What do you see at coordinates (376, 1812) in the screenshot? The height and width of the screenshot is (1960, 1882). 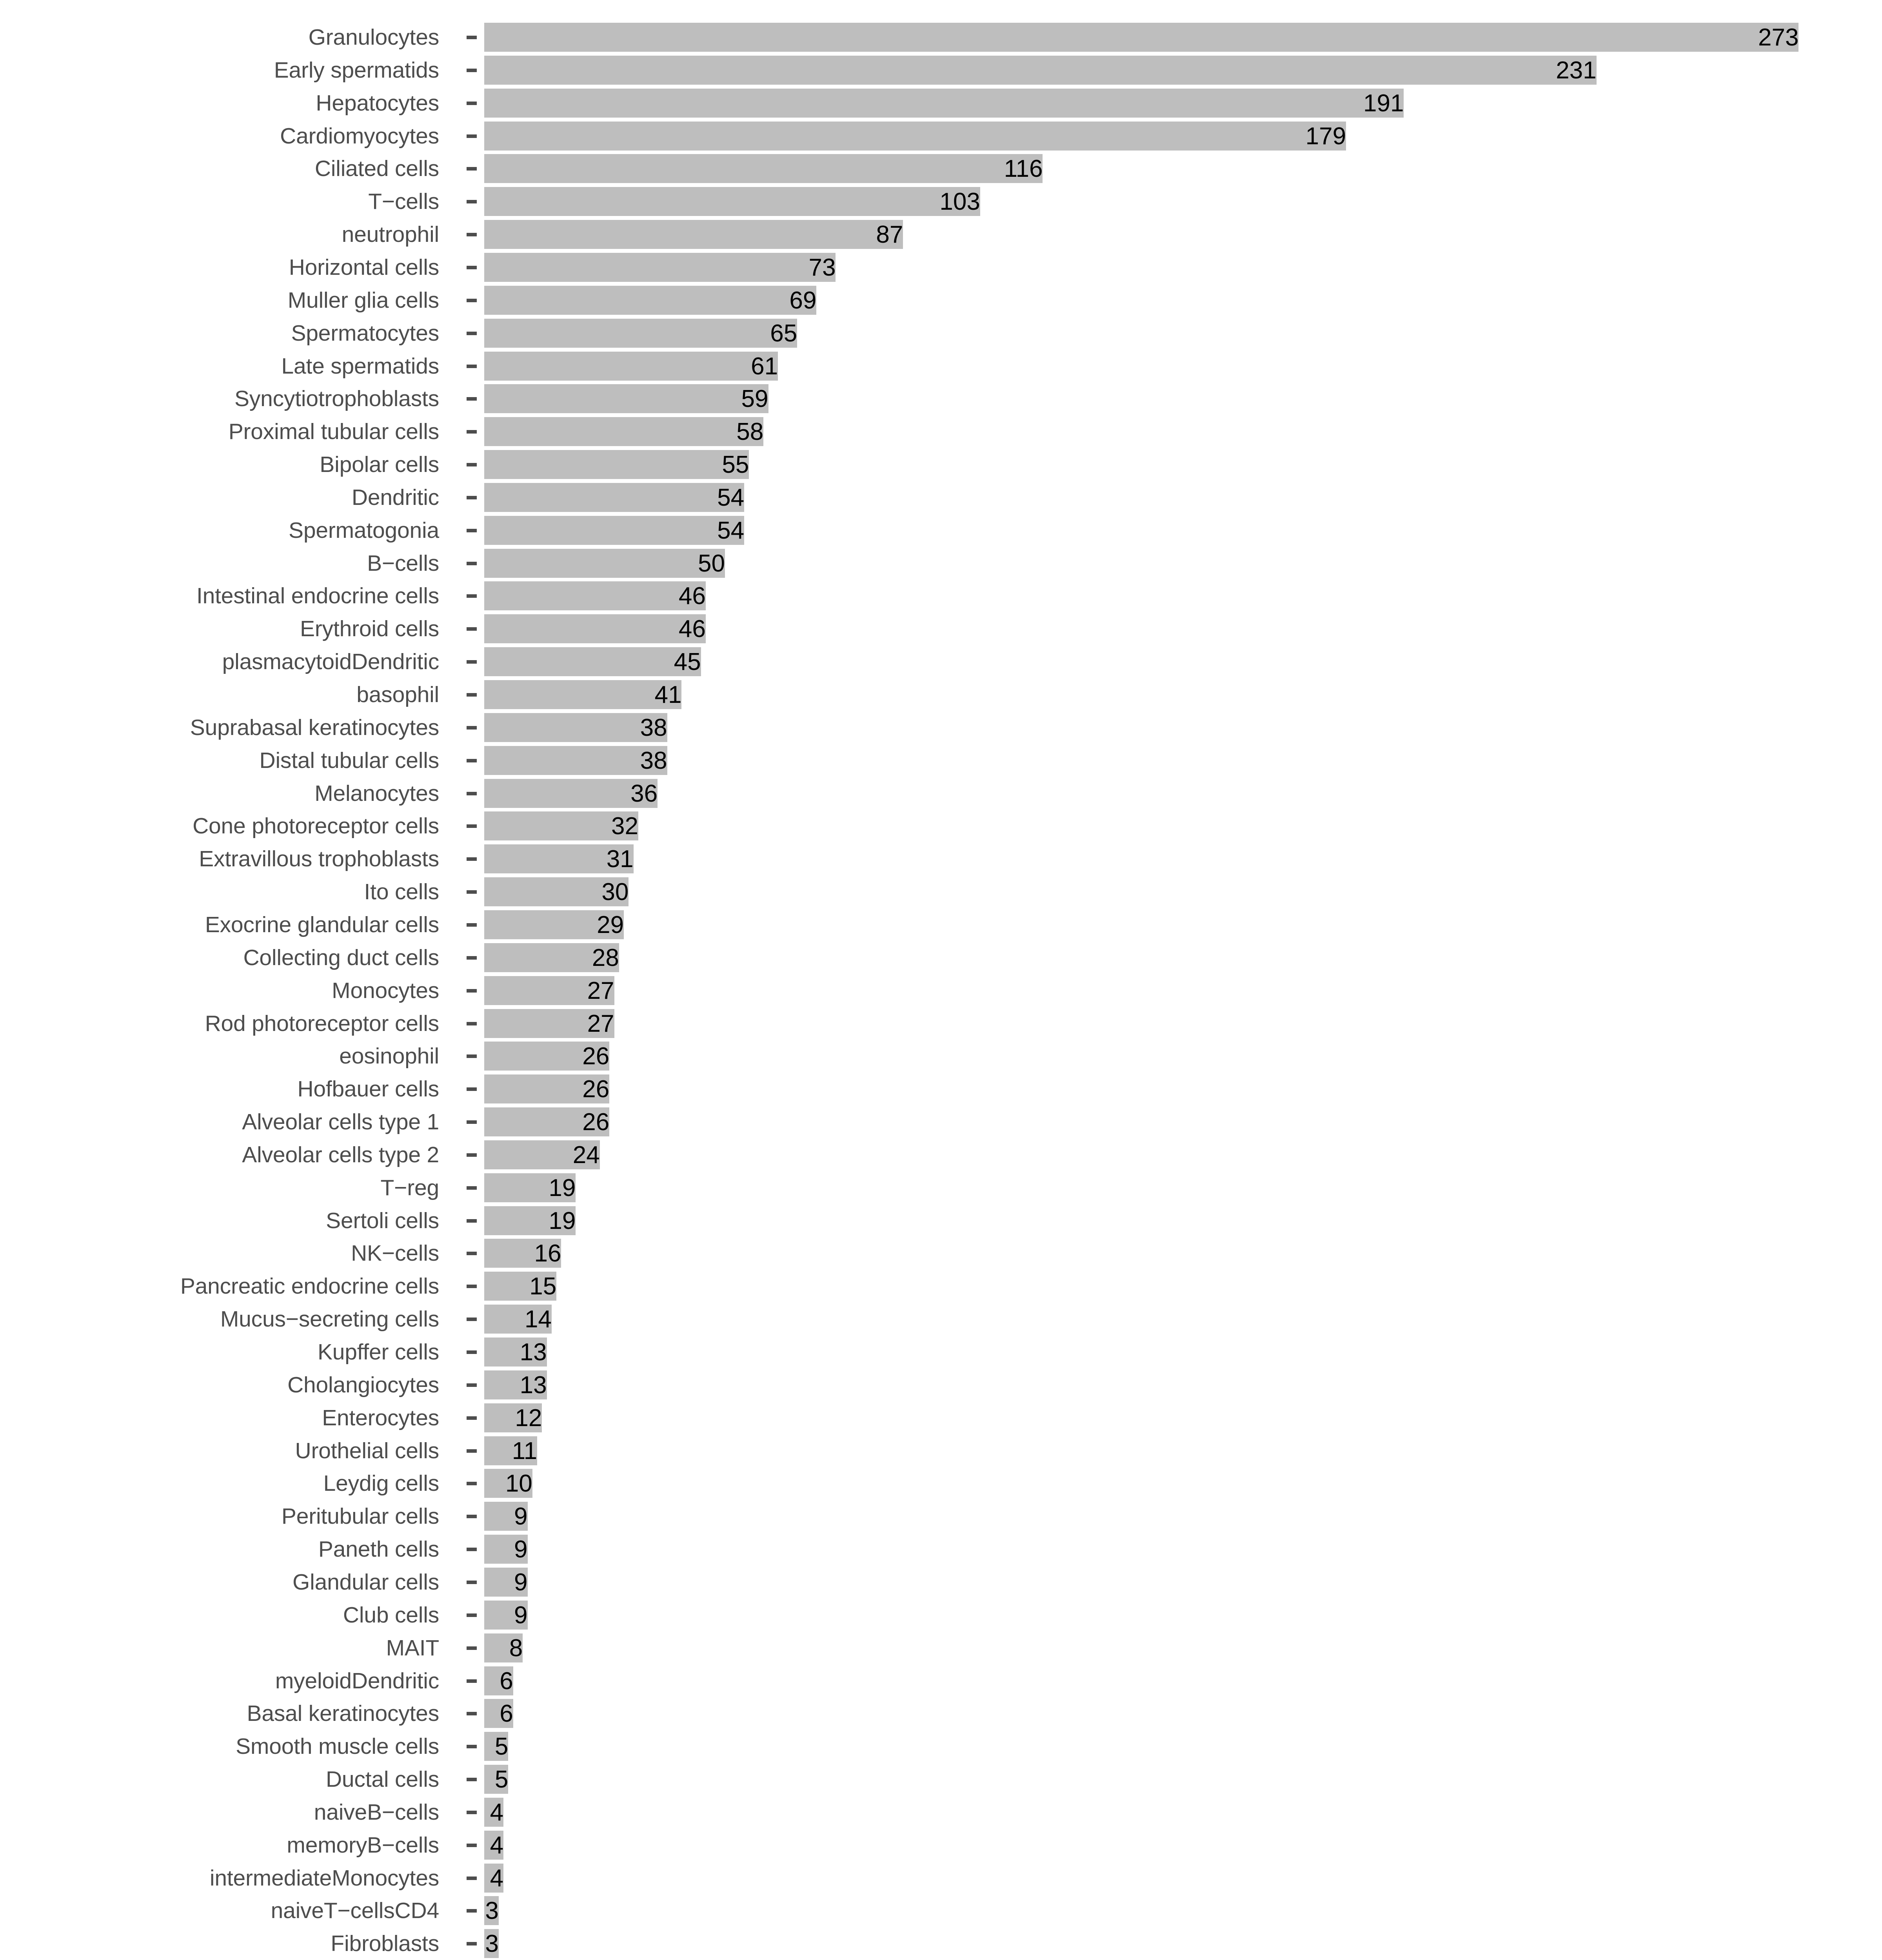 I see `category-label: naiveB−cells` at bounding box center [376, 1812].